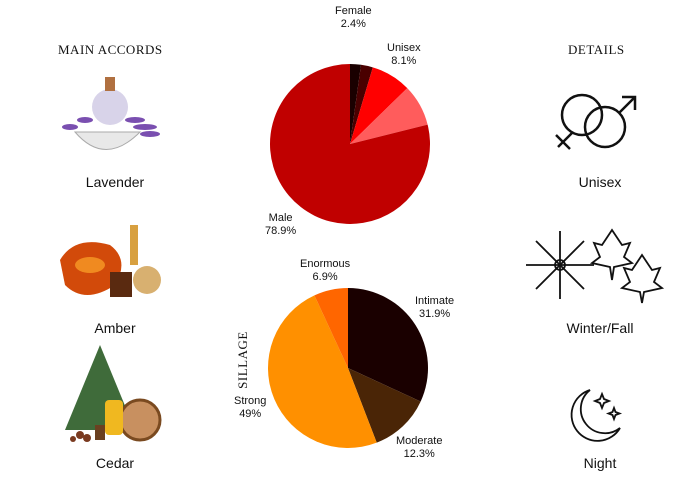 Image resolution: width=700 pixels, height=500 pixels. I want to click on detail-unisex-label: Unisex, so click(600, 182).